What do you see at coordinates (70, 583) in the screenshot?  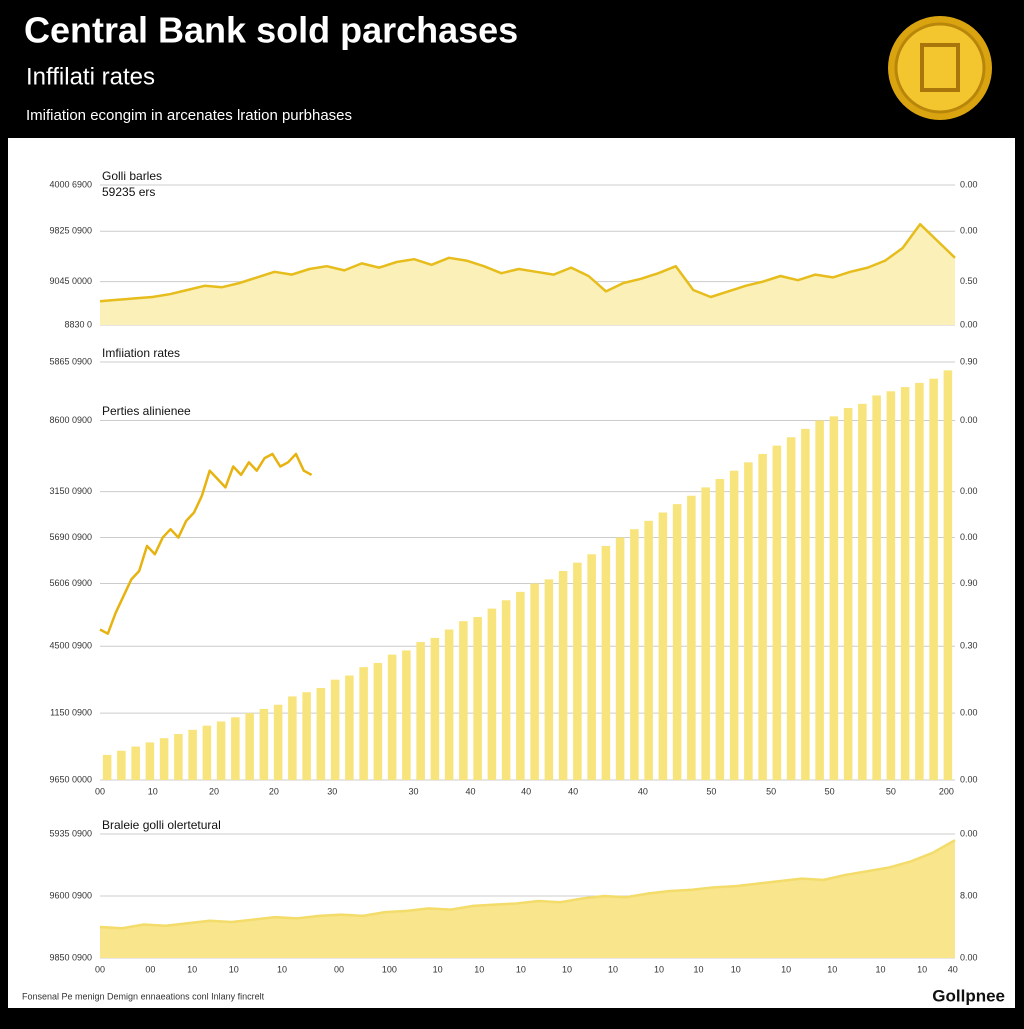 I see `y-tick-label: 5606 0900` at bounding box center [70, 583].